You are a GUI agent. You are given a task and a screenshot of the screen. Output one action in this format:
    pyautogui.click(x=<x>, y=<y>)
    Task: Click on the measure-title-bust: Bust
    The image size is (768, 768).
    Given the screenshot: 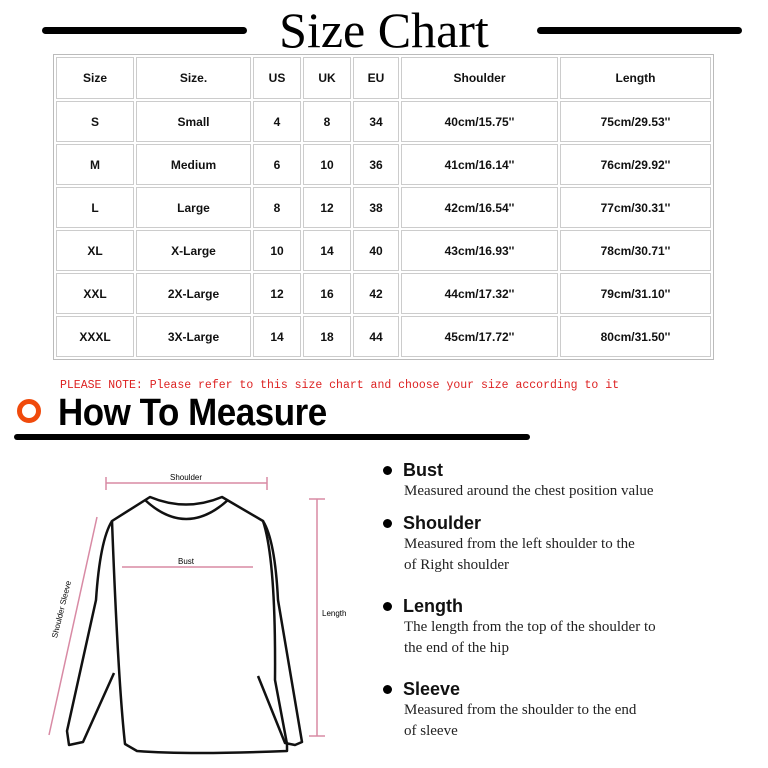 What is the action you would take?
    pyautogui.click(x=423, y=470)
    